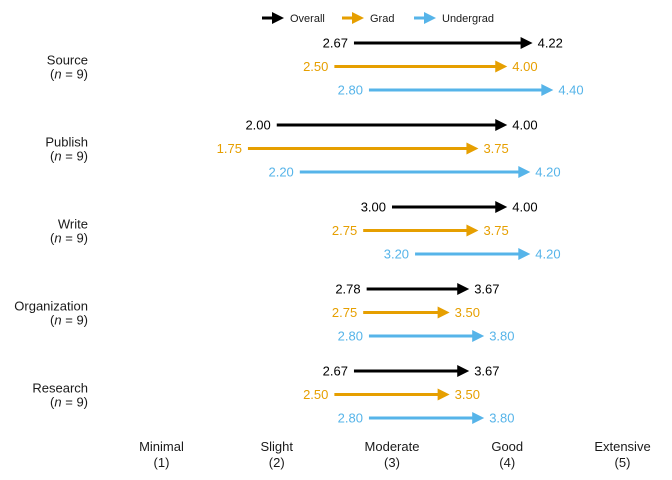 This screenshot has width=672, height=480. Describe the element at coordinates (550, 43) in the screenshot. I see `arrow-source-overall-to-label: 4.22` at that location.